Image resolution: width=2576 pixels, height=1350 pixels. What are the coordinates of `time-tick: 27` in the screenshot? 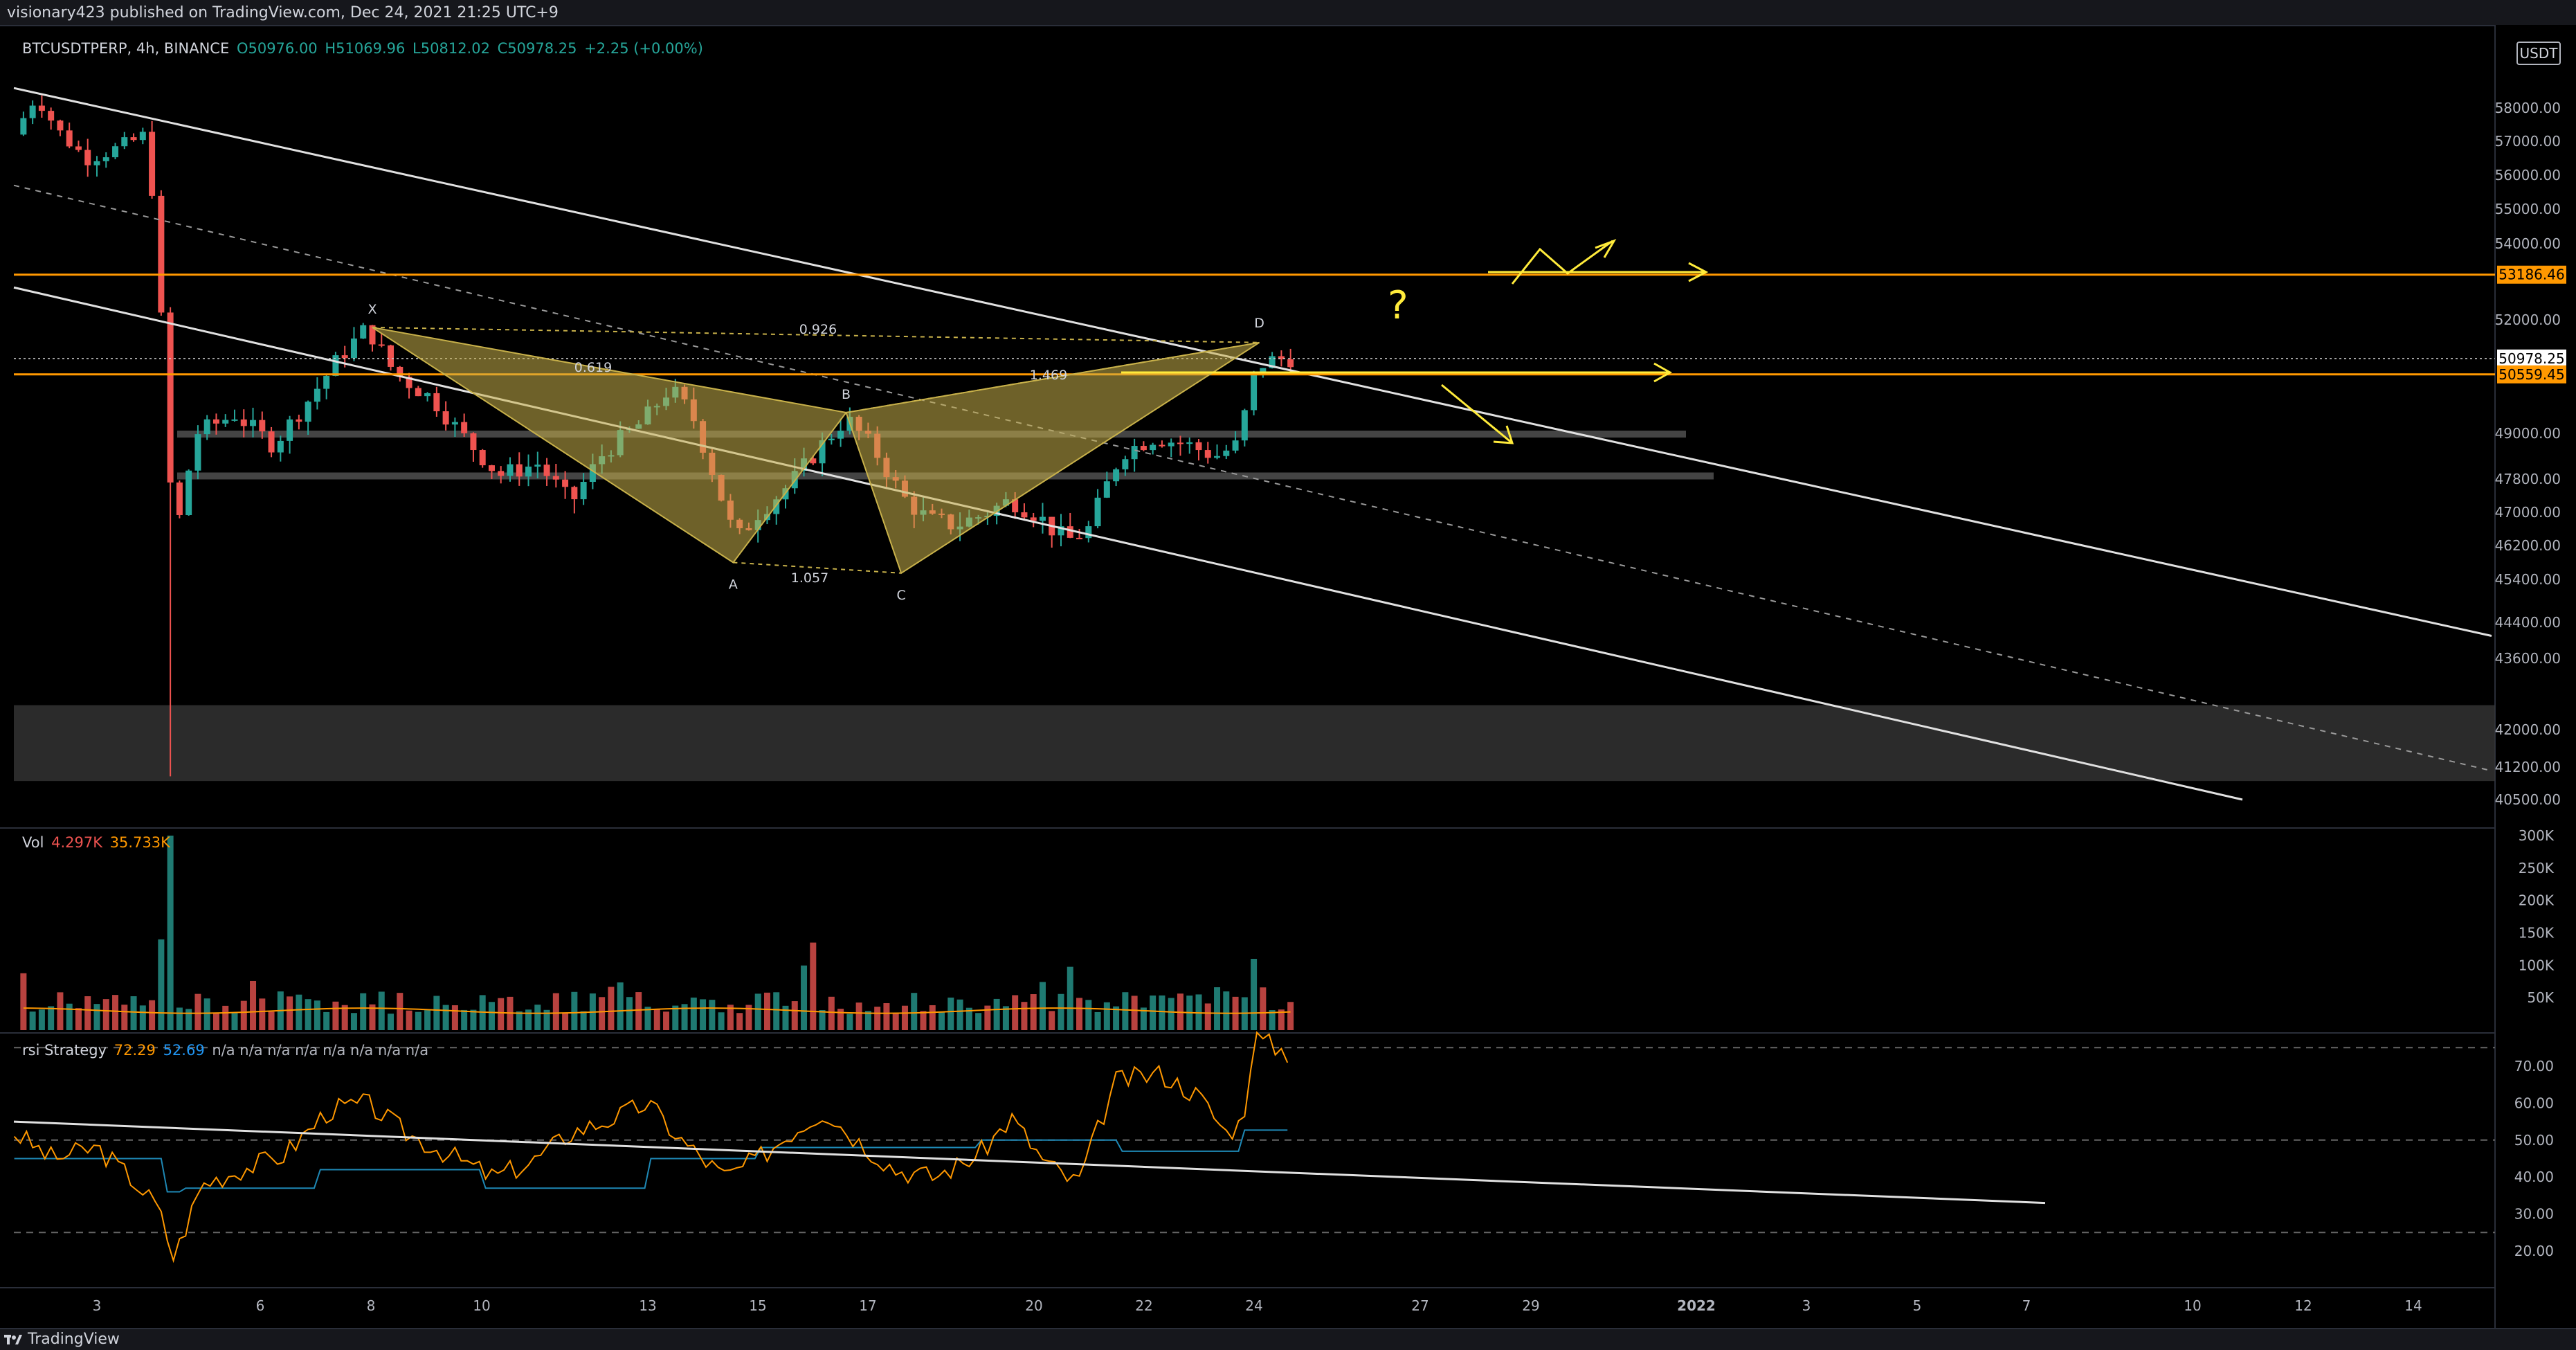 It's located at (1419, 1305).